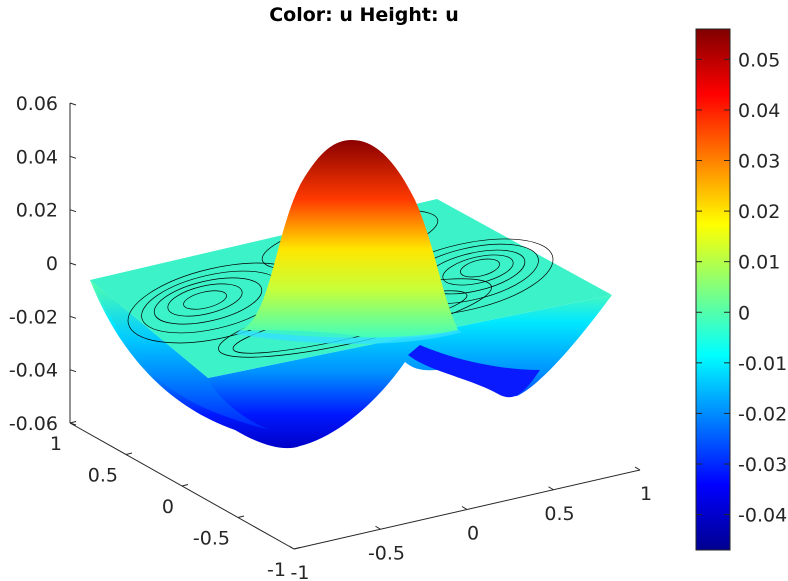  What do you see at coordinates (759, 111) in the screenshot?
I see `colorbar-tick-label: 0.04` at bounding box center [759, 111].